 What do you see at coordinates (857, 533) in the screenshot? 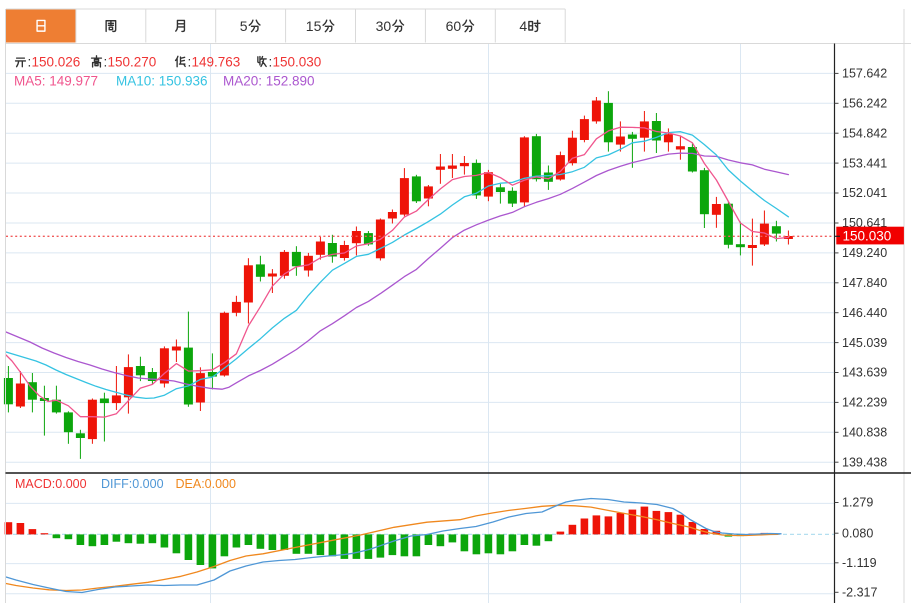
I see `svg-text: 0.080` at bounding box center [857, 533].